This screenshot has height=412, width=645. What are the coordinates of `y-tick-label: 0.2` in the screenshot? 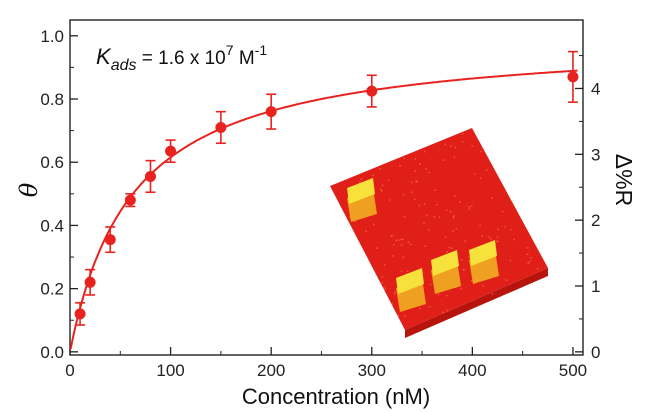 It's located at (52, 289).